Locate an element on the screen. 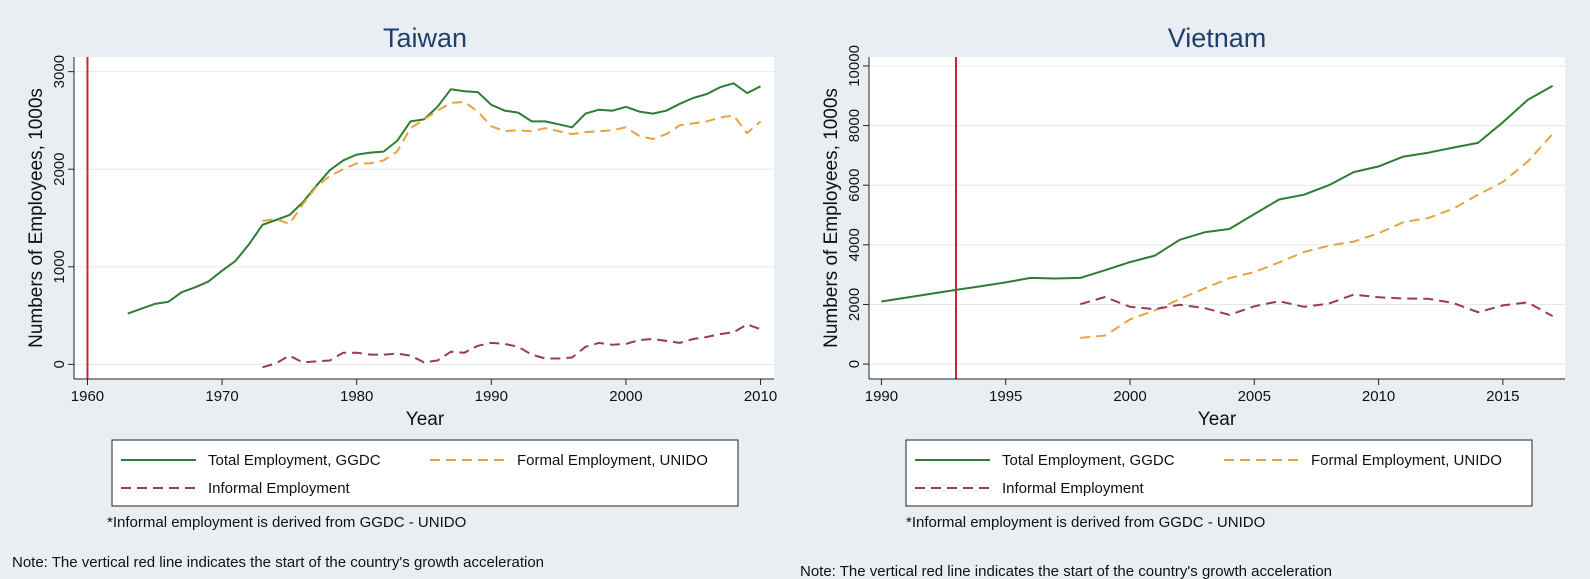 This screenshot has width=1590, height=579. taiwan-legend-label-formal: Formal Employment, UNIDO is located at coordinates (612, 460).